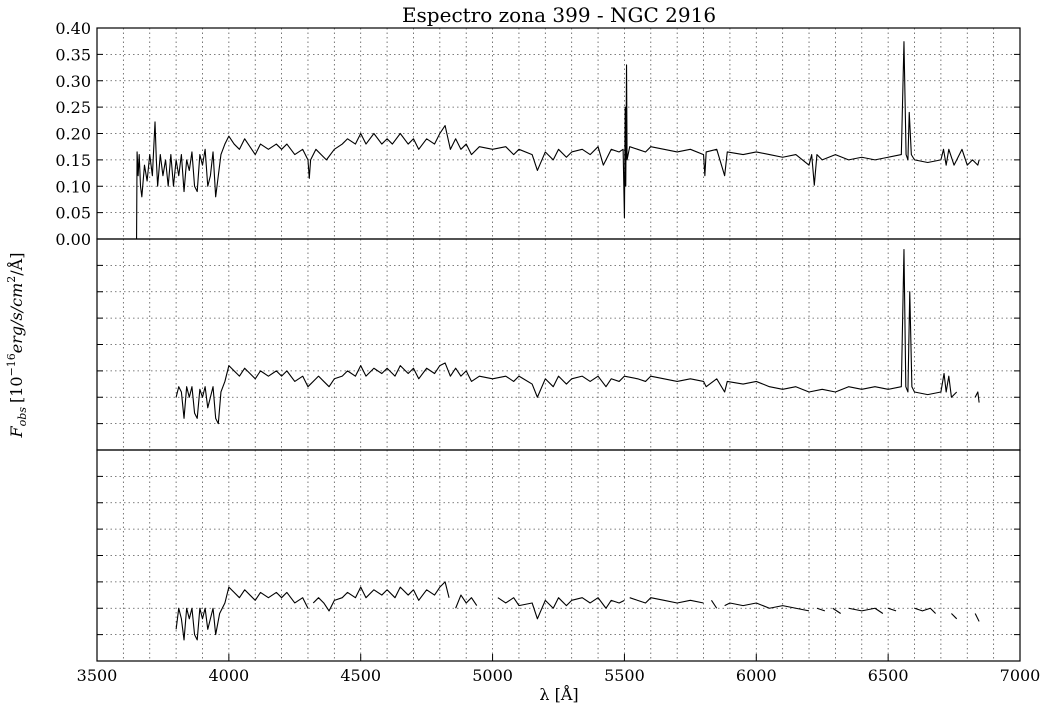  Describe the element at coordinates (73, 160) in the screenshot. I see `y-tick-label: 0.15` at that location.